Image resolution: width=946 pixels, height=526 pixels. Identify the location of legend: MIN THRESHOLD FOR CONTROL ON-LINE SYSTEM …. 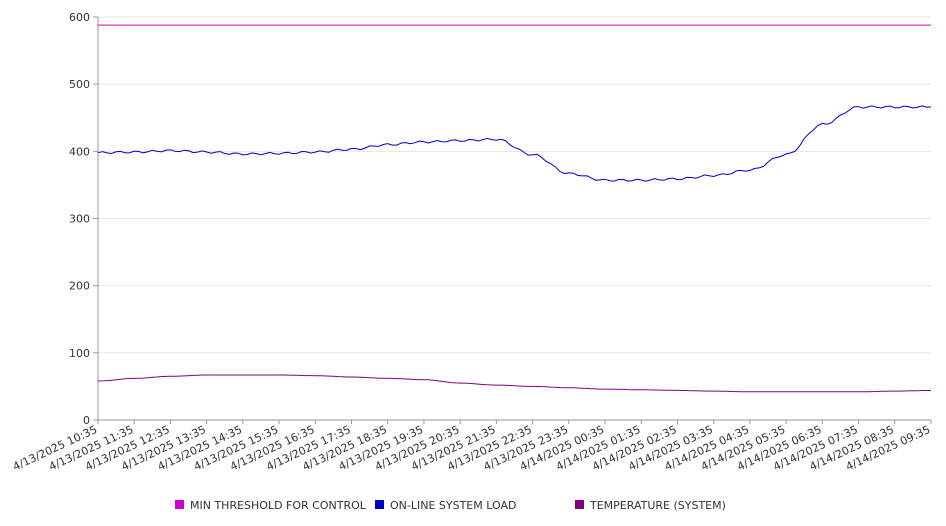
(450, 505).